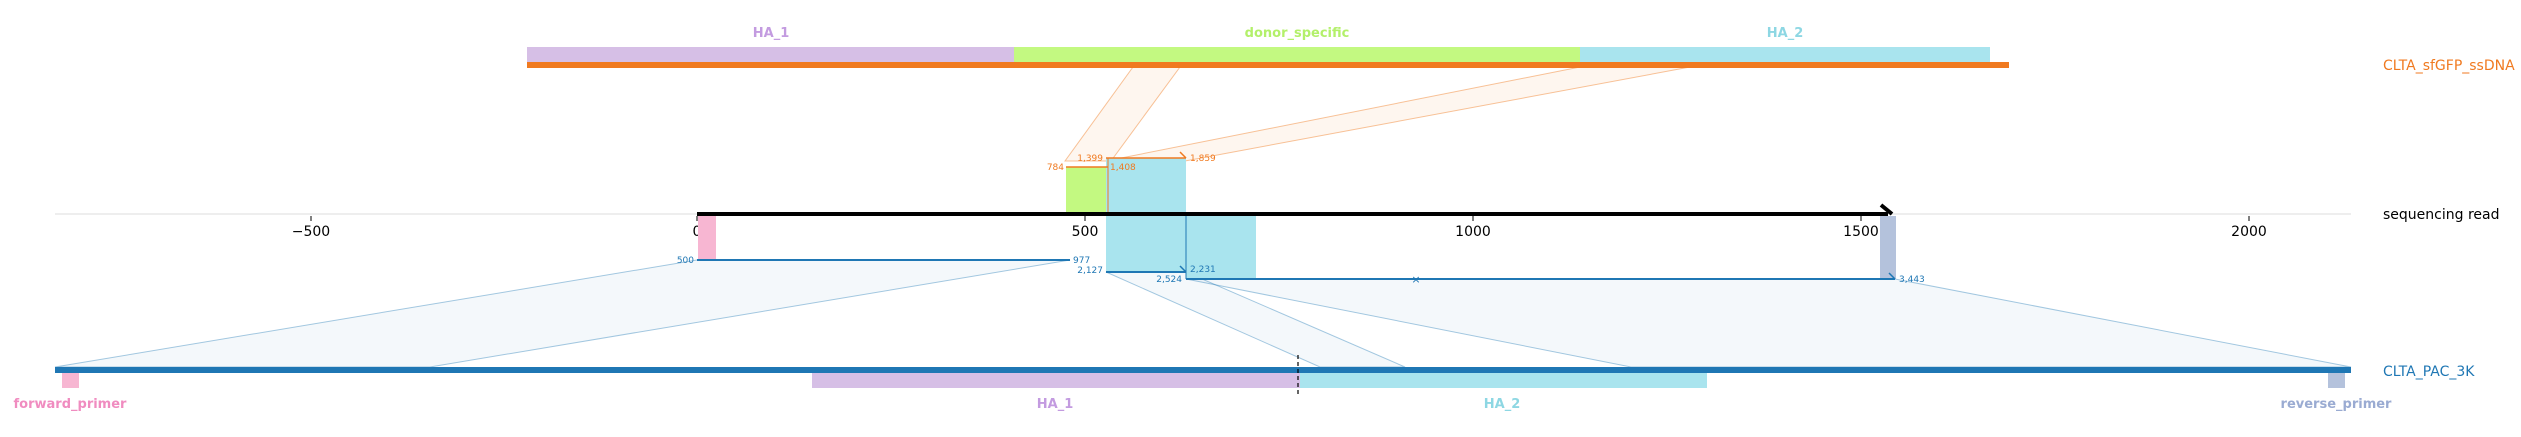 This screenshot has height=437, width=2521. Describe the element at coordinates (1081, 261) in the screenshot. I see `bottom-label-977: 977` at that location.